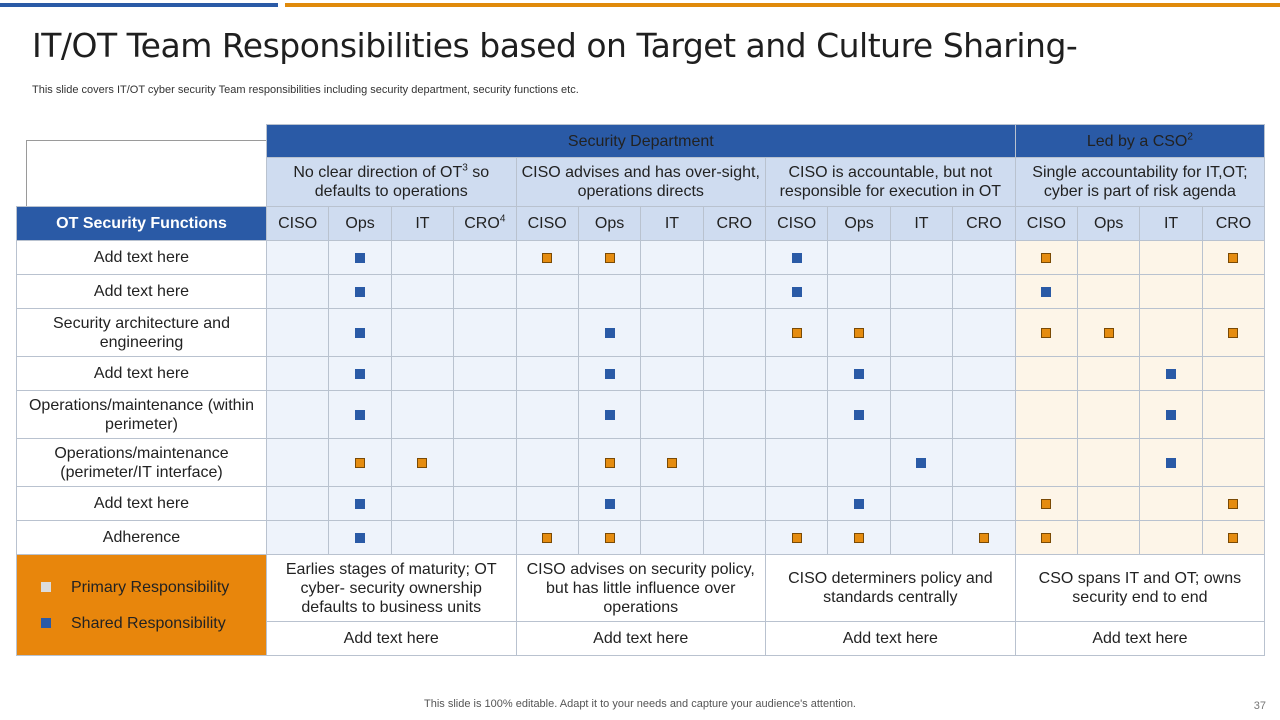  Describe the element at coordinates (150, 587) in the screenshot. I see `legend-primary-label: Primary Responsibility` at that location.